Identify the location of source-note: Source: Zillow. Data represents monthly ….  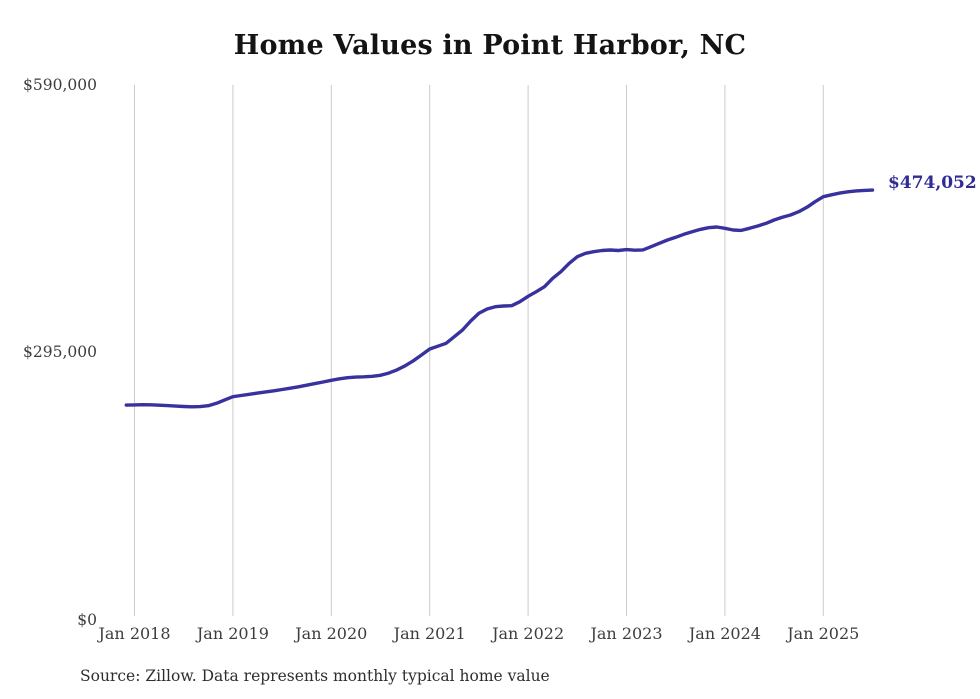
(315, 676).